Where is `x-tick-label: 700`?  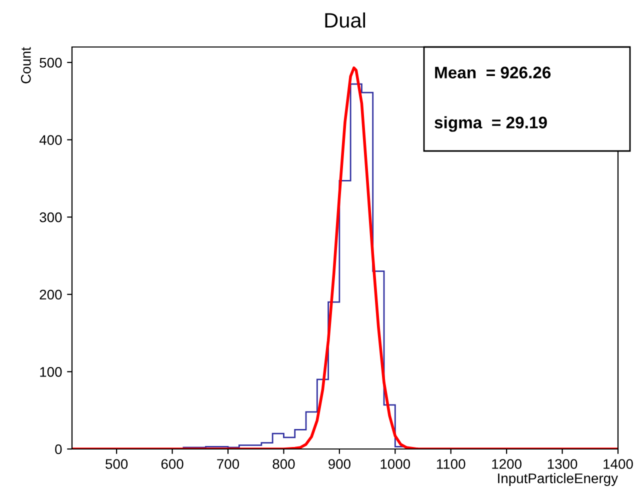 x-tick-label: 700 is located at coordinates (228, 464).